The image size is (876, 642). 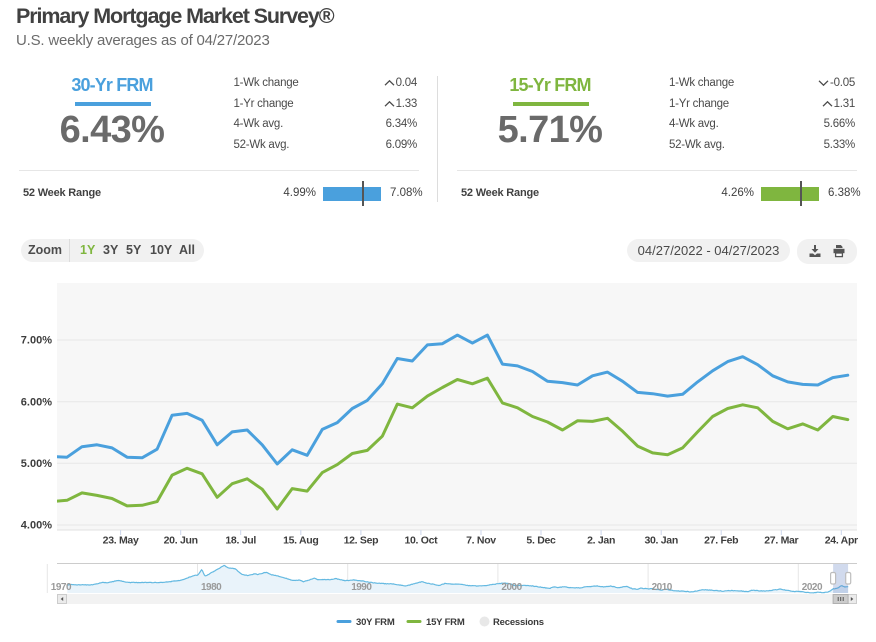 I want to click on svg-text: 30Y FRM, so click(x=375, y=622).